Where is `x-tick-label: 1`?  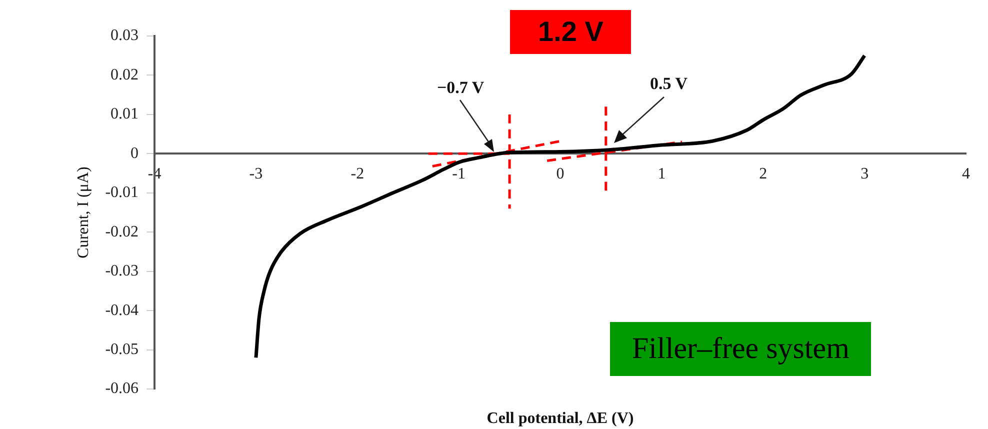 x-tick-label: 1 is located at coordinates (662, 173).